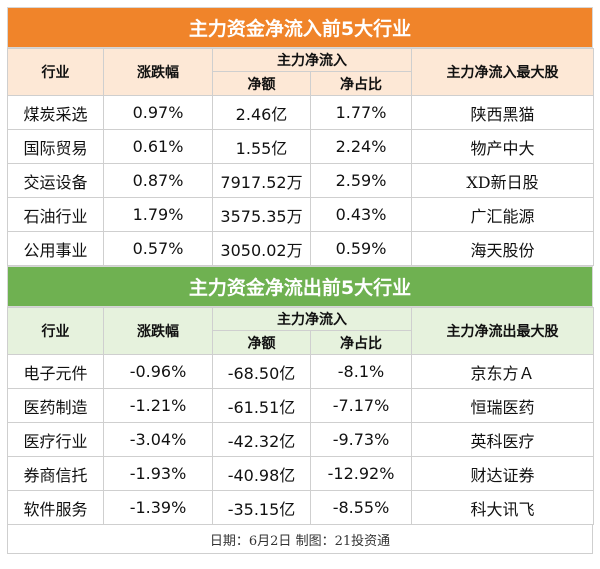 This screenshot has height=569, width=600. I want to click on ratio-cell: 0.59%, so click(361, 248).